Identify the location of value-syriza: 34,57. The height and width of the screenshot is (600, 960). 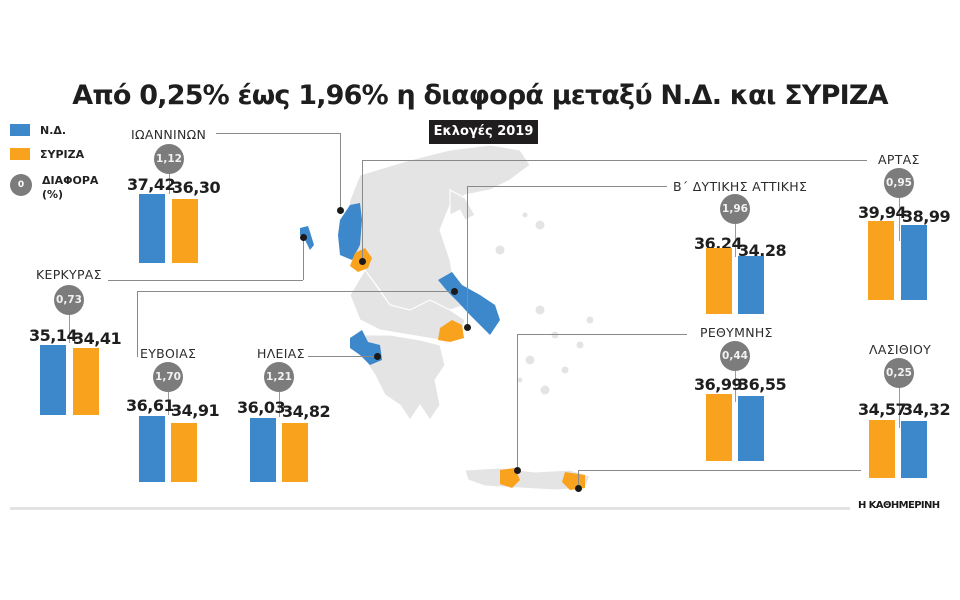
(882, 409).